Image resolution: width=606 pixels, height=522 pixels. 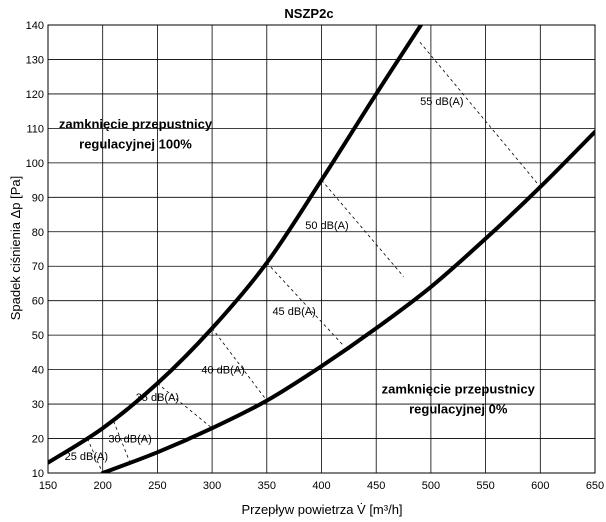 I want to click on x-tick-label: 300, so click(x=212, y=486).